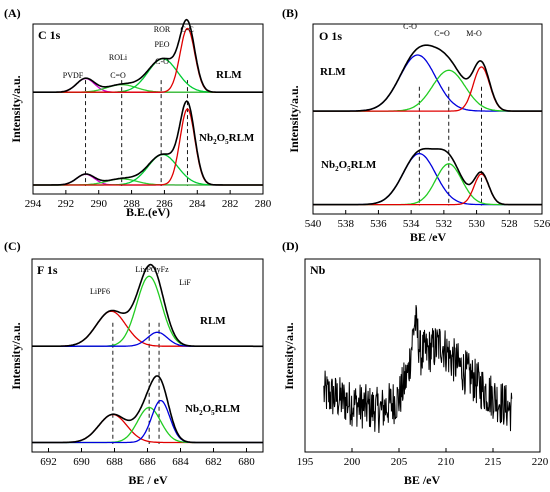  I want to click on chart-title: F 1s, so click(47, 270).